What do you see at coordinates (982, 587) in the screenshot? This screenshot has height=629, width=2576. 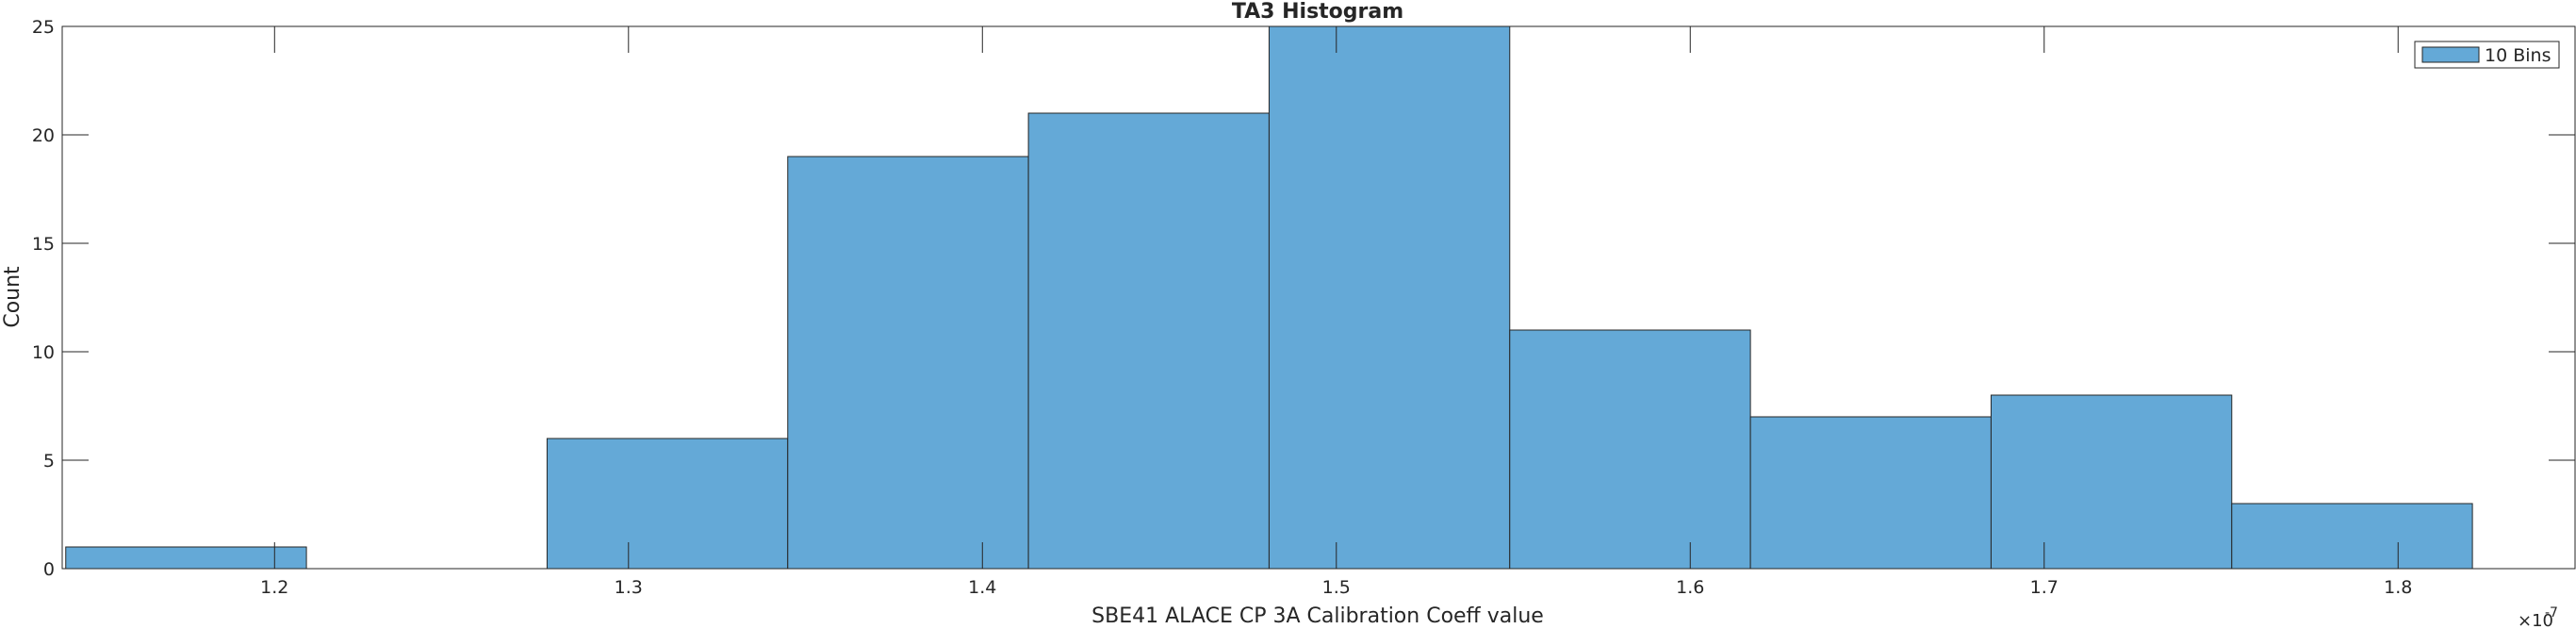 I see `x-tick-label: 1.4` at bounding box center [982, 587].